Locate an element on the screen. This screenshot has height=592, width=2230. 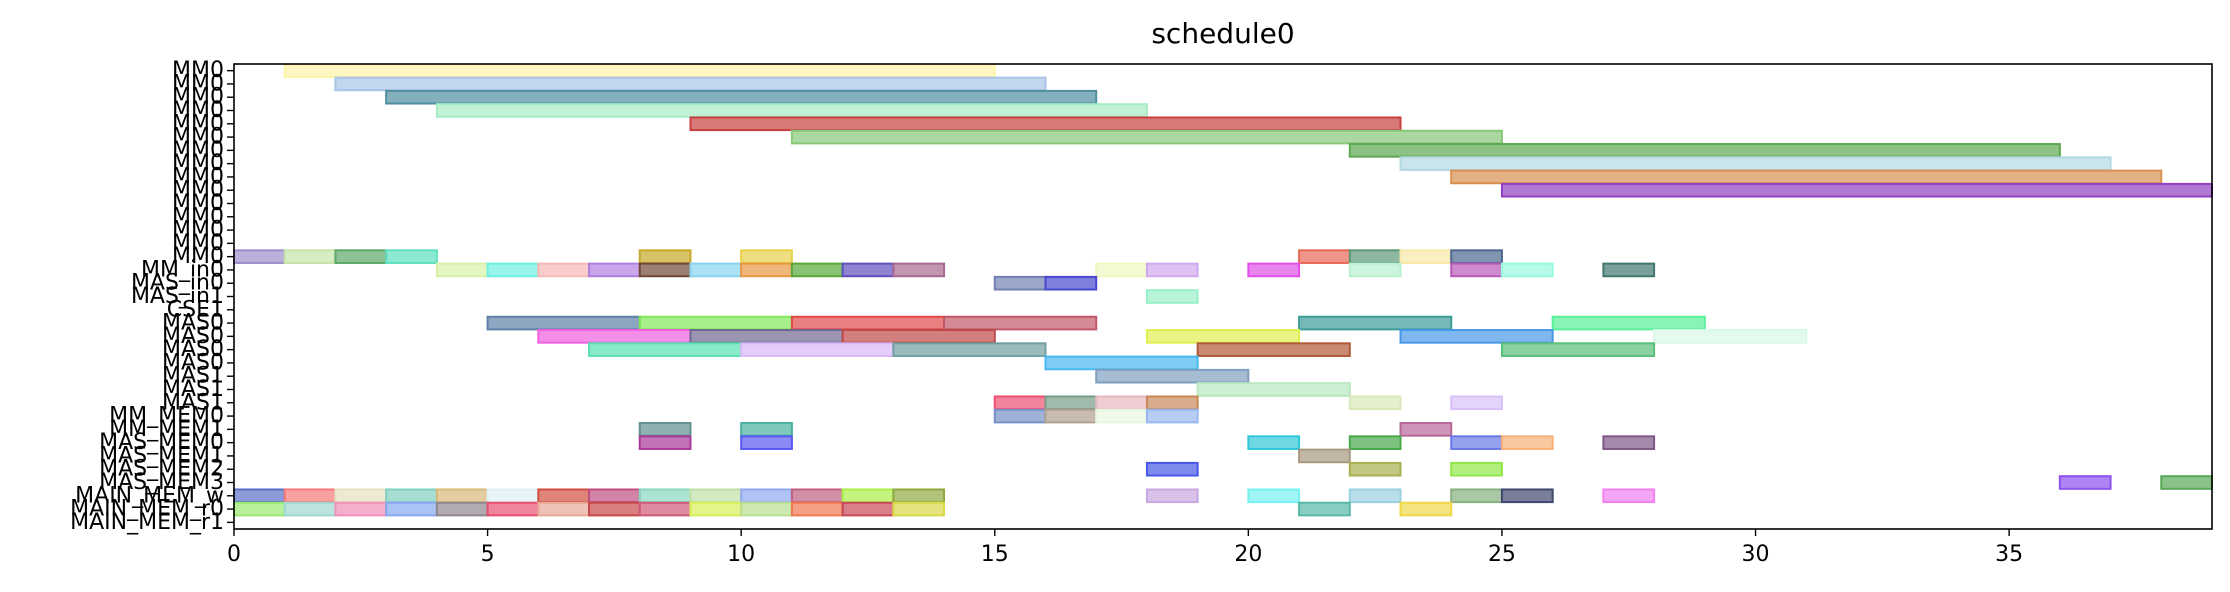
x-tick-label: 5 is located at coordinates (488, 554).